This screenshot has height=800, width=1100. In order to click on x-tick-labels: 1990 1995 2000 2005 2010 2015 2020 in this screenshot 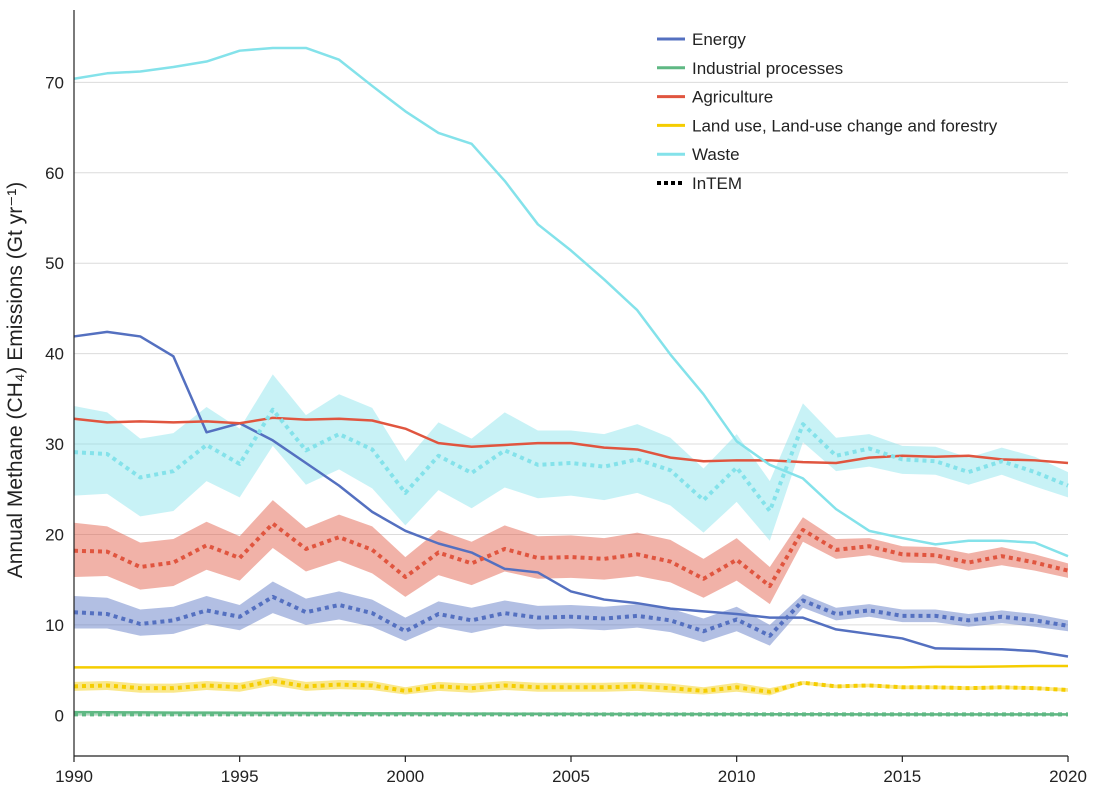, I will do `click(571, 776)`.